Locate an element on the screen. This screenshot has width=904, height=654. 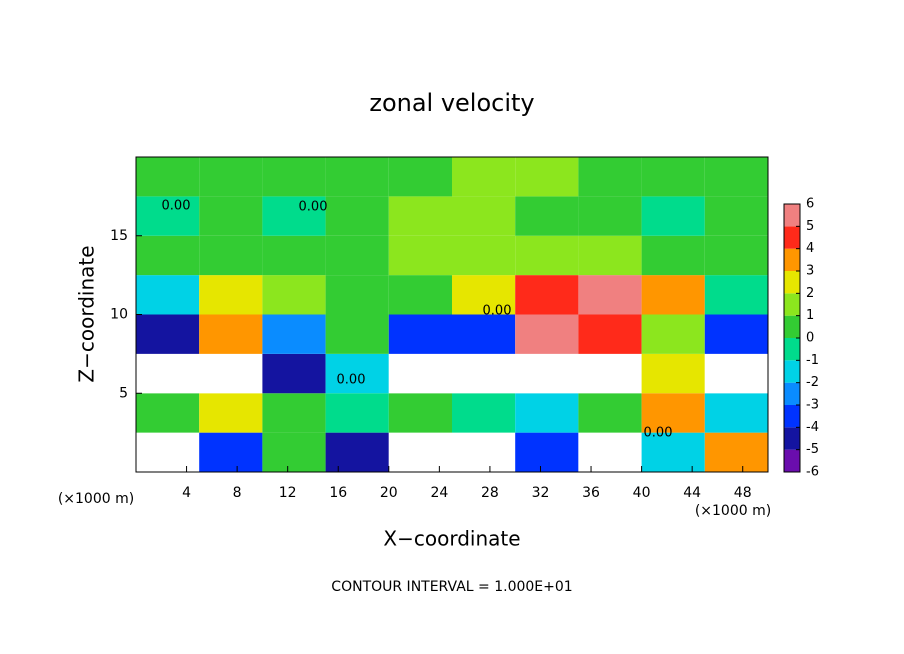
colorbar-tick-label: 6 is located at coordinates (810, 204).